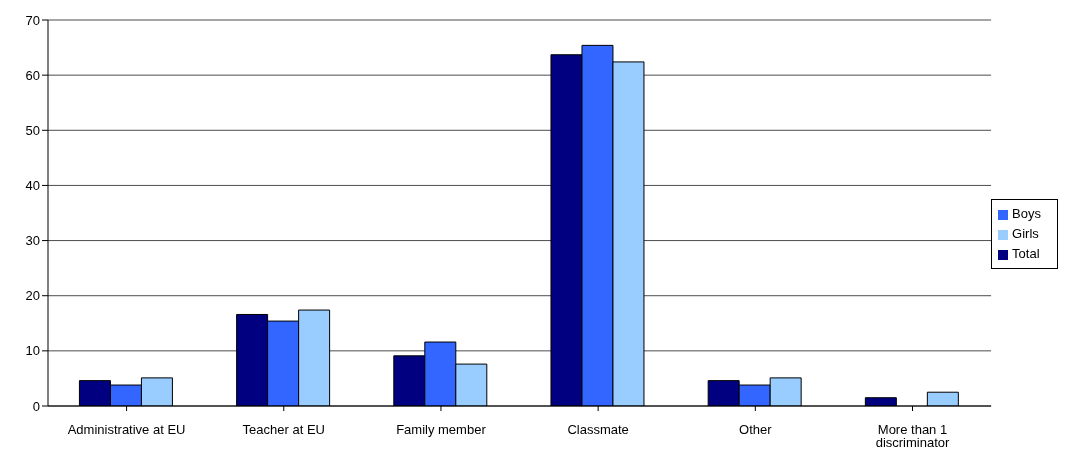  What do you see at coordinates (32, 241) in the screenshot?
I see `y-tick-label: 30` at bounding box center [32, 241].